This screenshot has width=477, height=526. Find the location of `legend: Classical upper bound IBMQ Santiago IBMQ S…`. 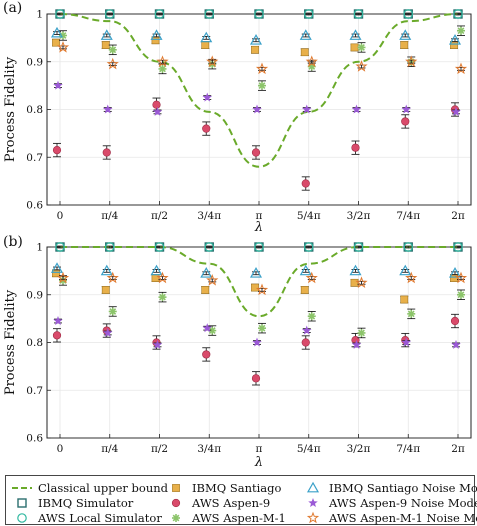

legend: Classical upper bound IBMQ Santiago IBMQ S… is located at coordinates (241, 500).